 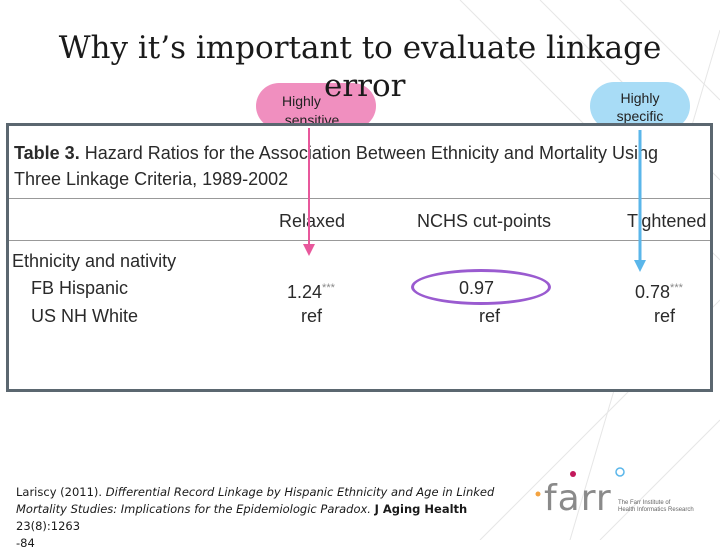 I want to click on specific-callout-text: Highly specific, so click(x=640, y=107).